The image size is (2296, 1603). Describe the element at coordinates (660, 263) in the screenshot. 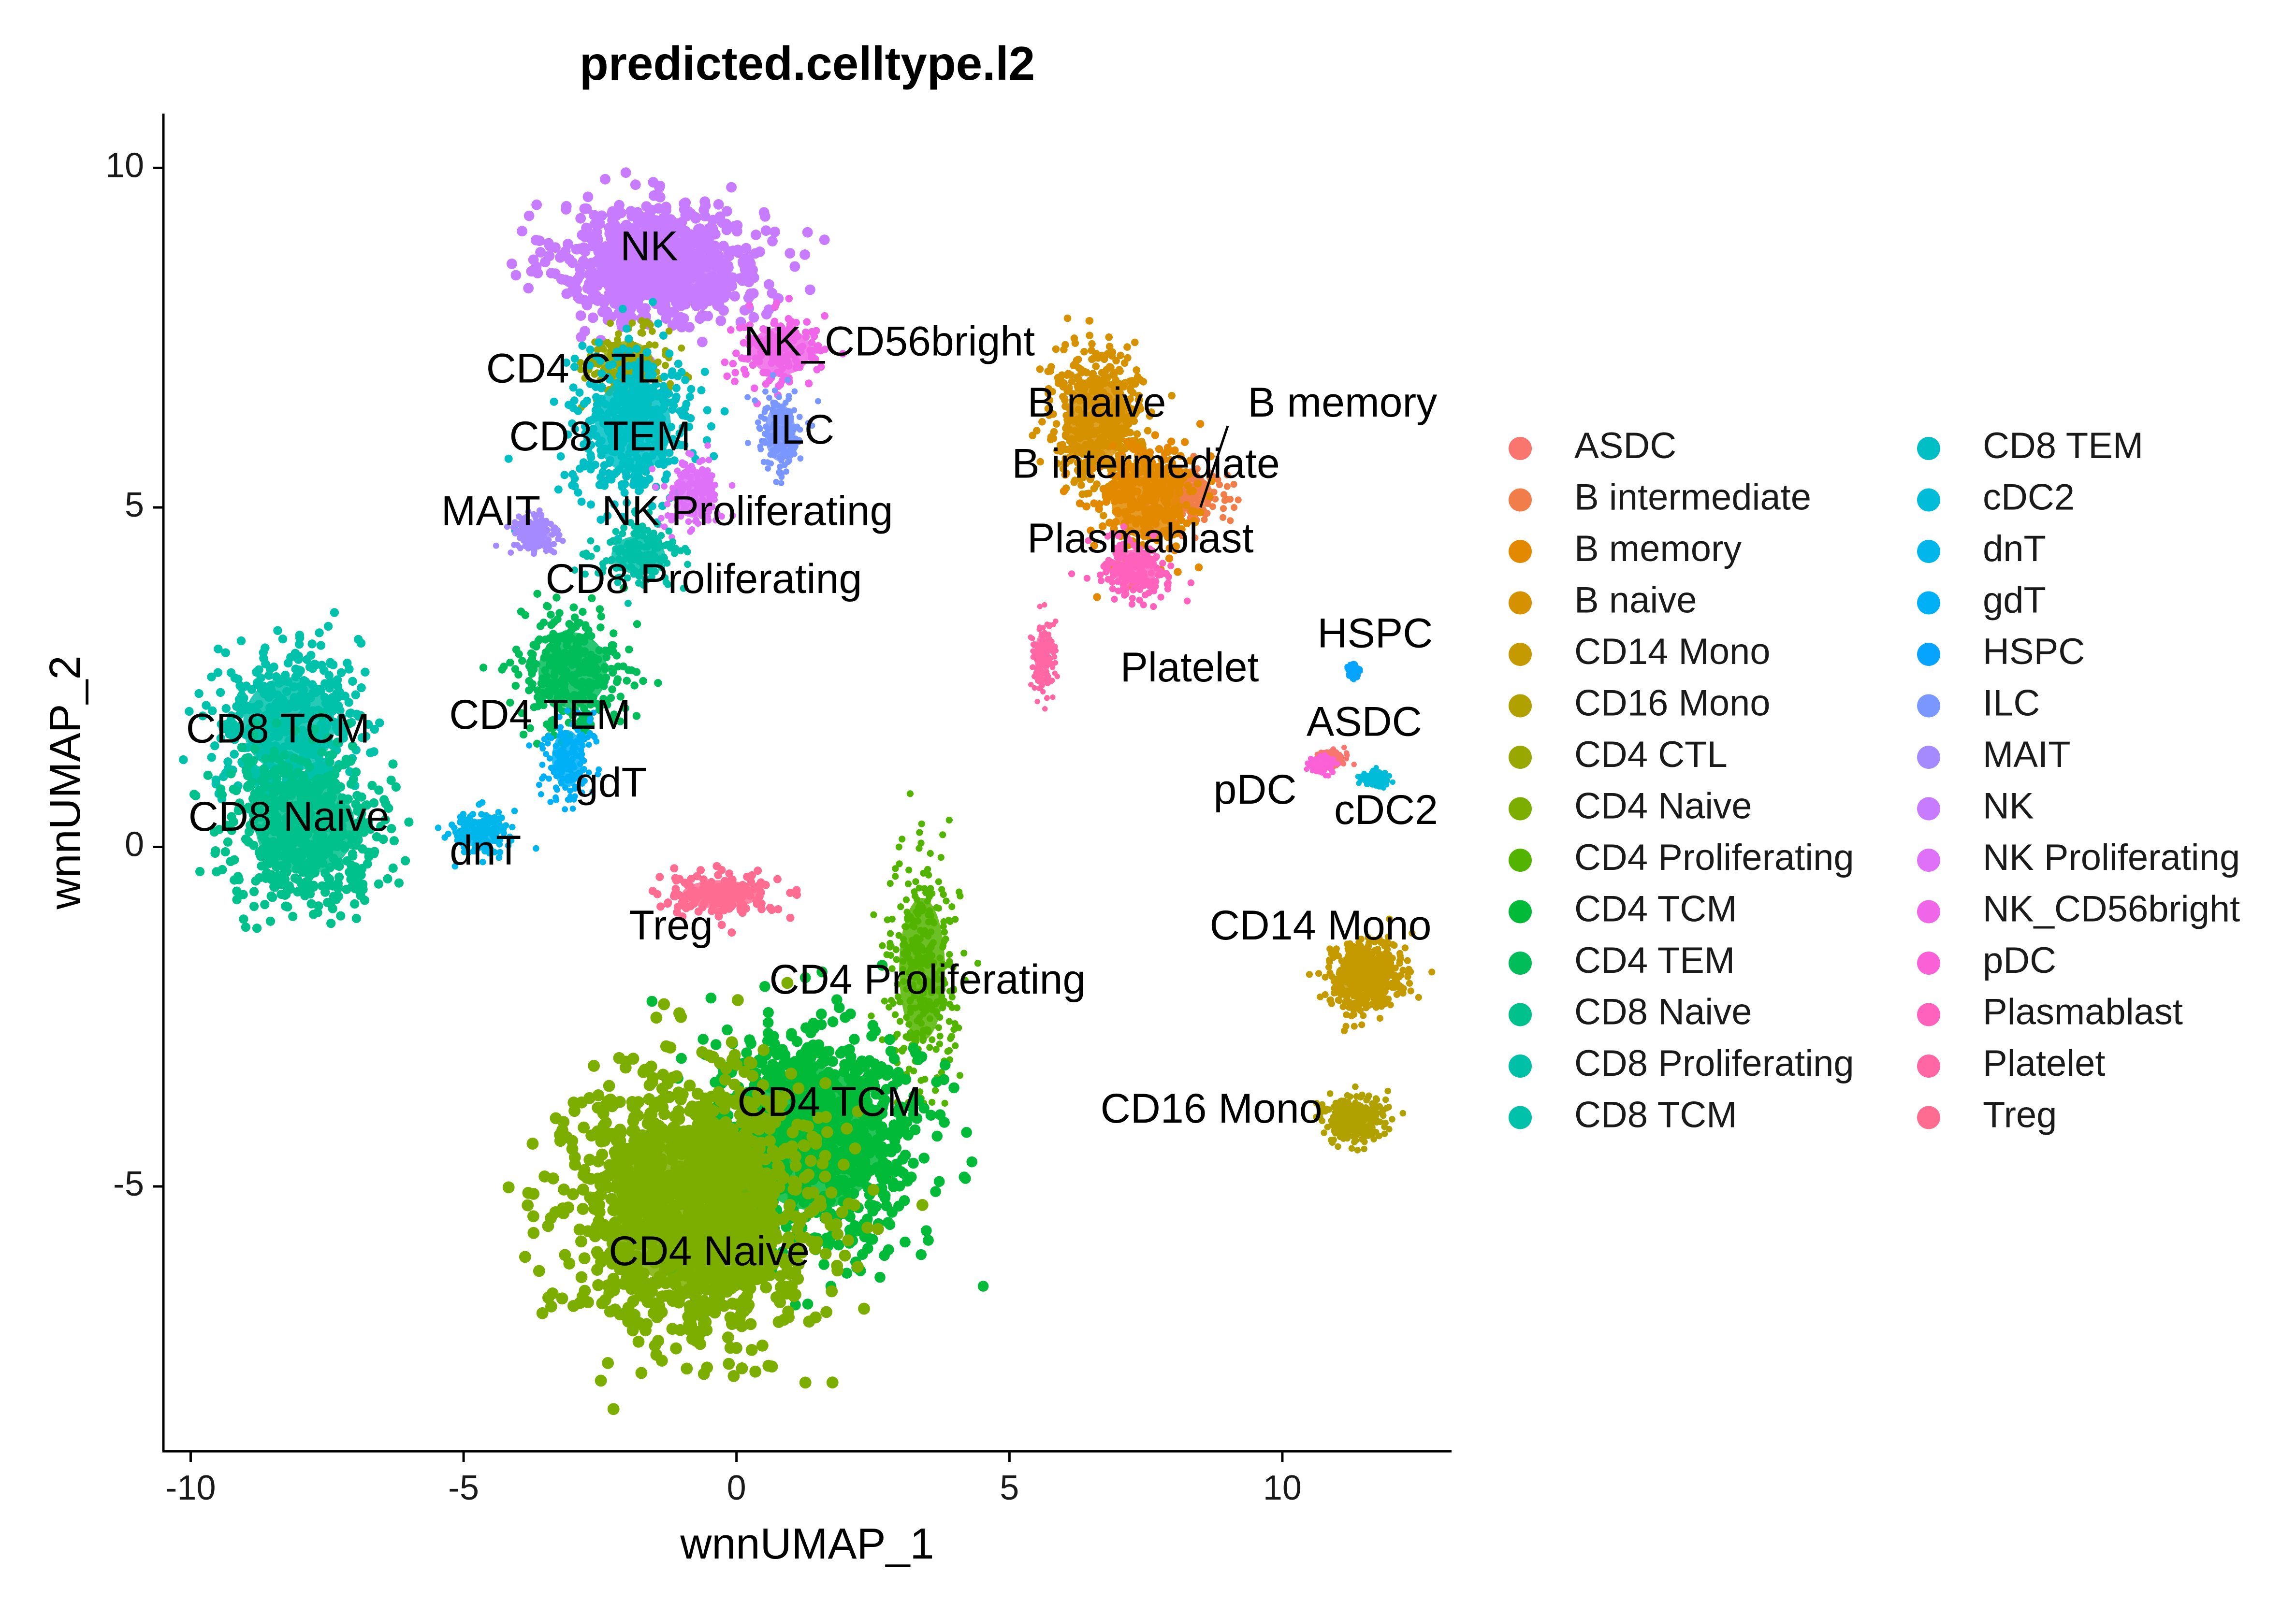

I see `cluster-core` at that location.